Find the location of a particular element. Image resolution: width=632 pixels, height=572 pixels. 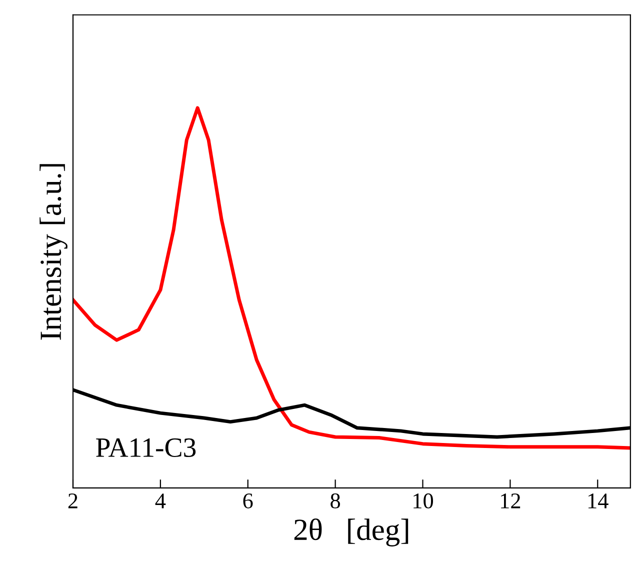

series-label: PA11-C3 is located at coordinates (146, 448).